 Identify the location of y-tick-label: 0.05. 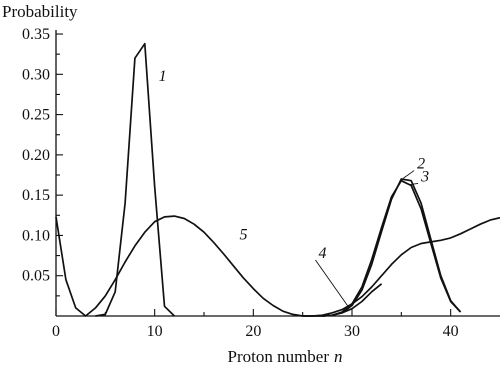
(36, 276).